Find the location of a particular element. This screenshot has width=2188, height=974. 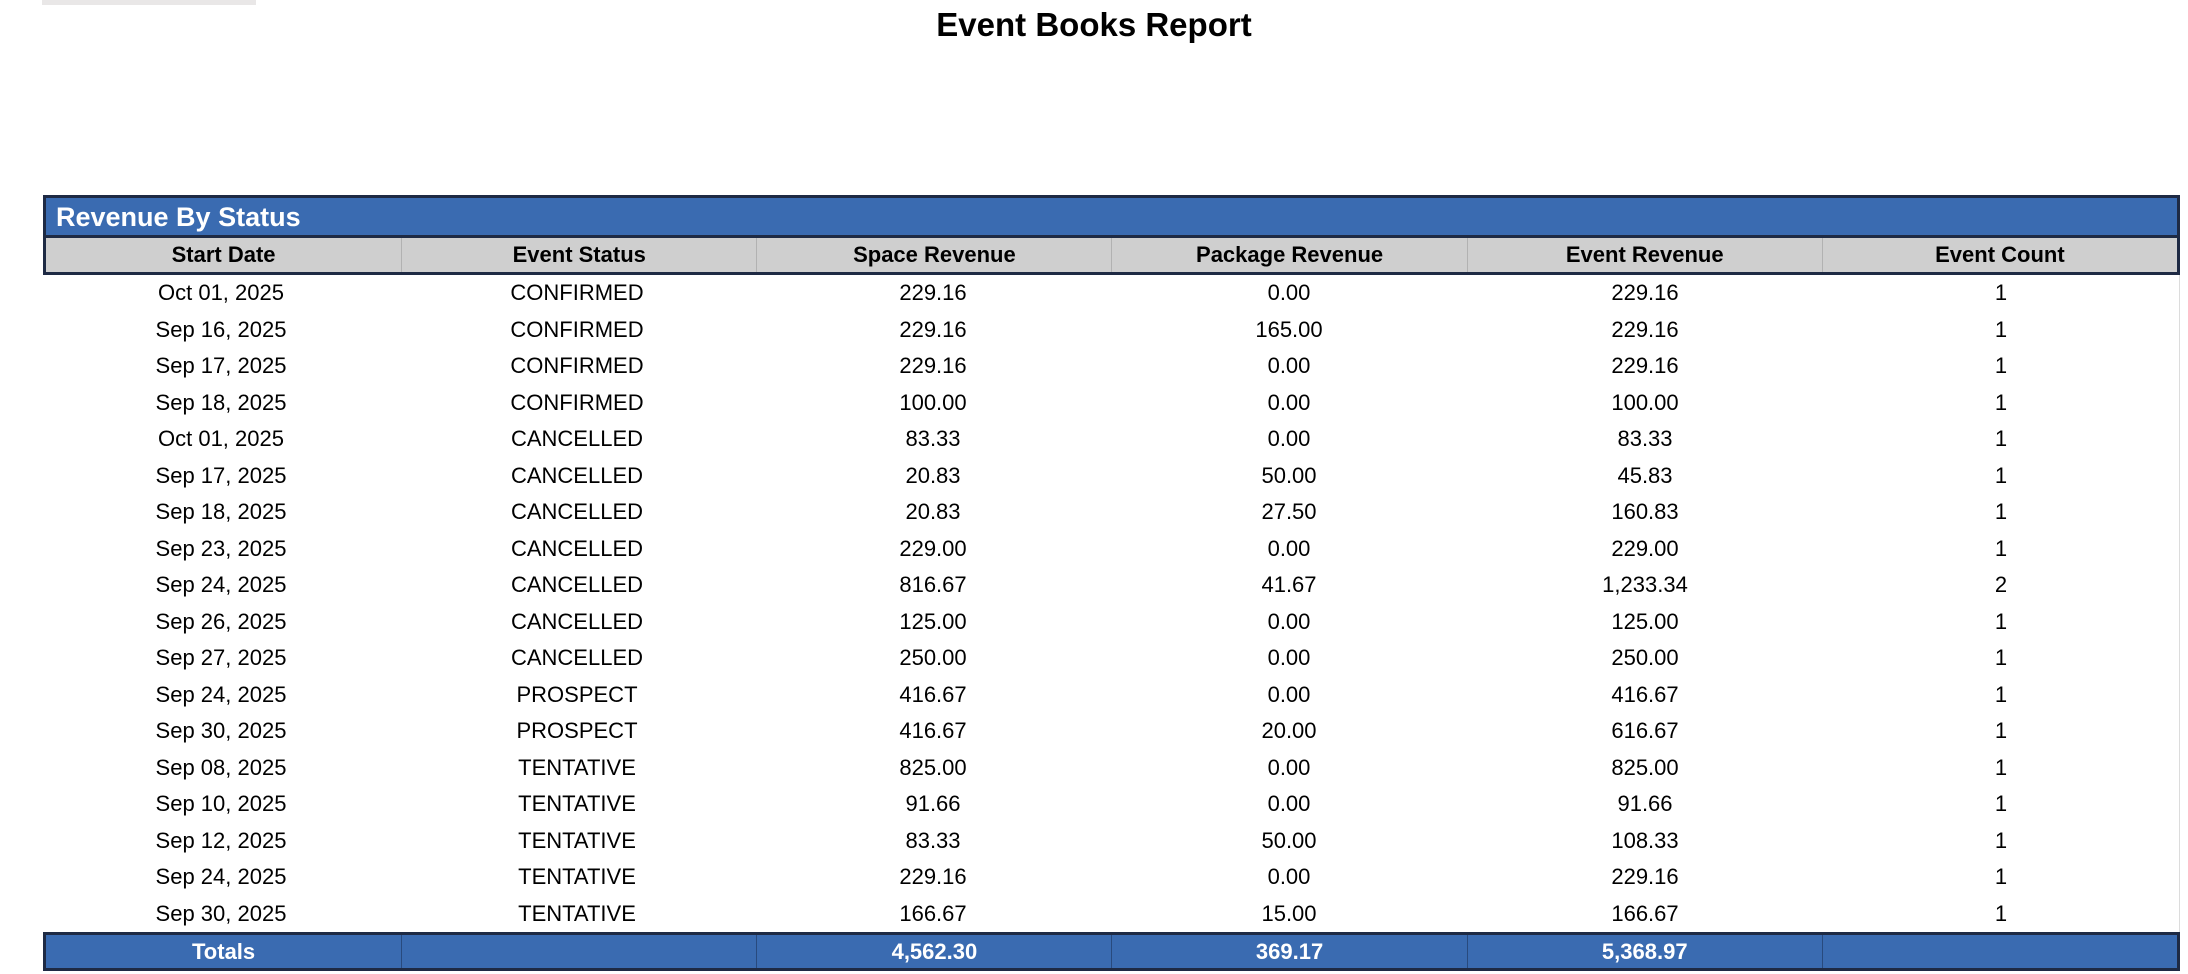

totals-event-status is located at coordinates (578, 951).